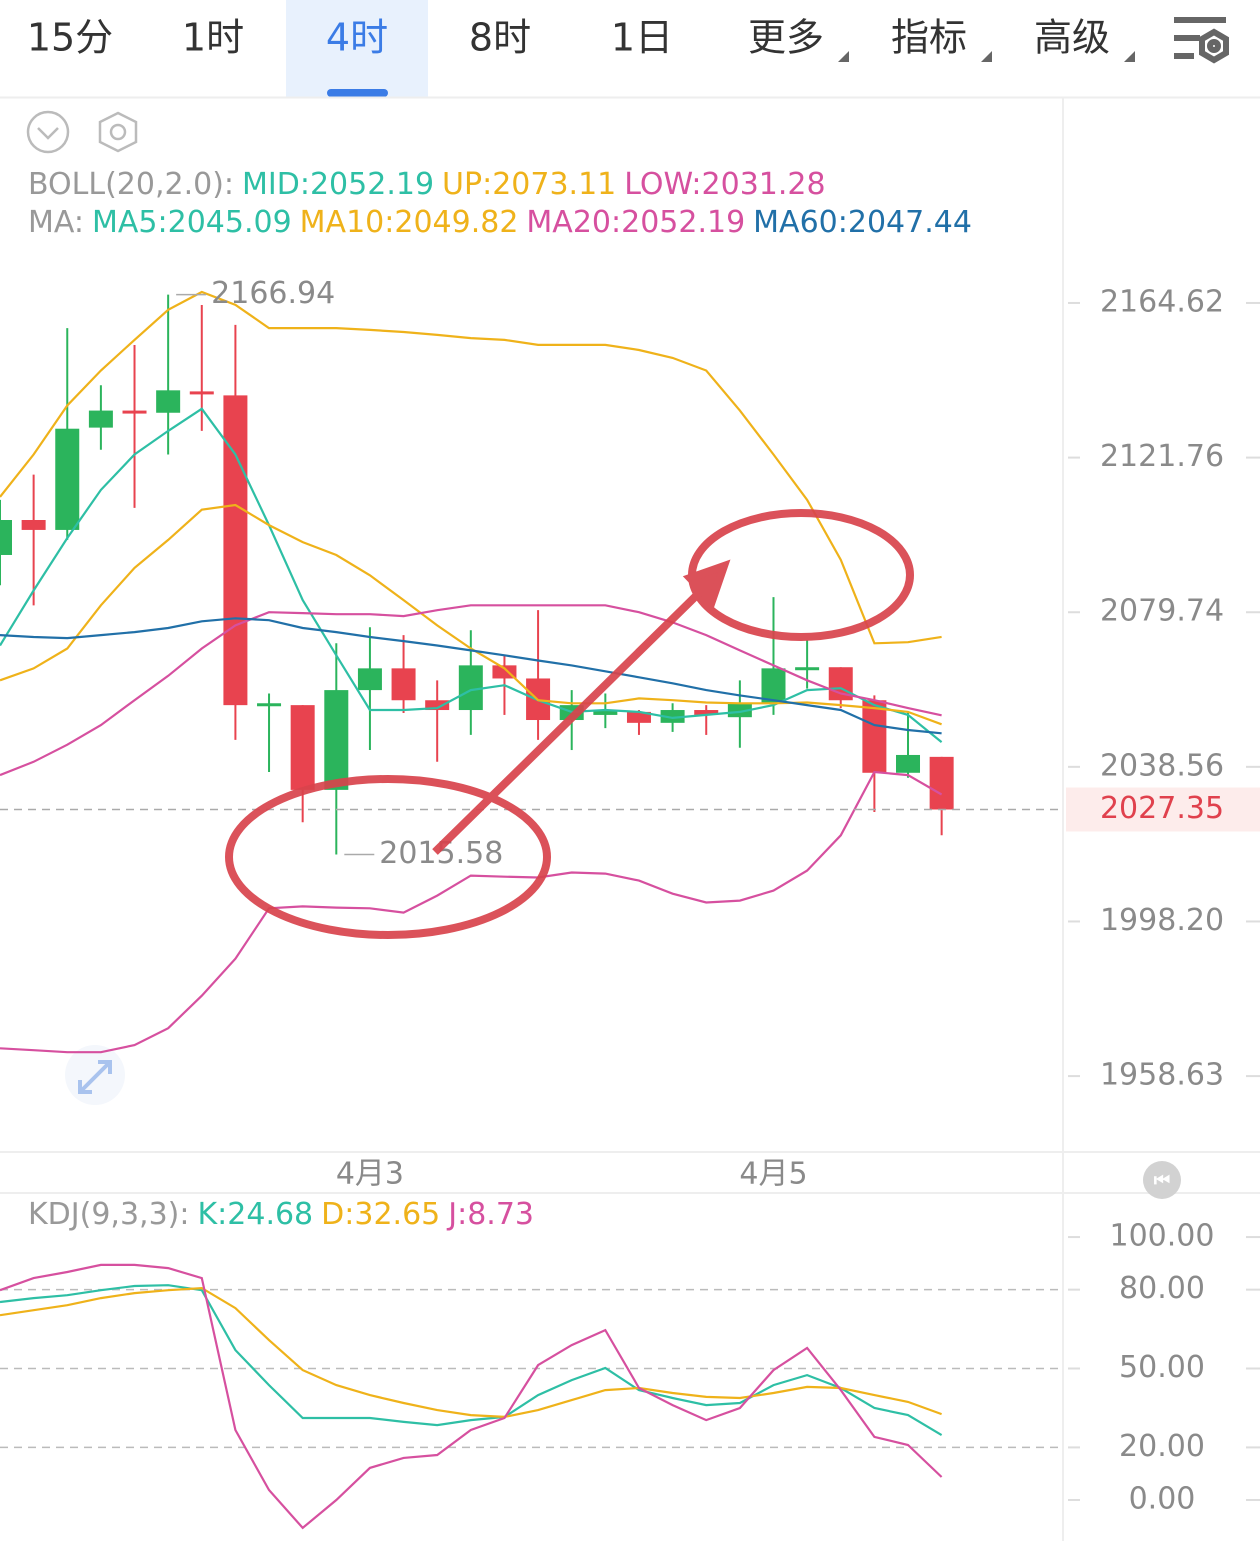 The image size is (1260, 1541). Describe the element at coordinates (255, 1214) in the screenshot. I see `legend-item: K:24.68` at that location.